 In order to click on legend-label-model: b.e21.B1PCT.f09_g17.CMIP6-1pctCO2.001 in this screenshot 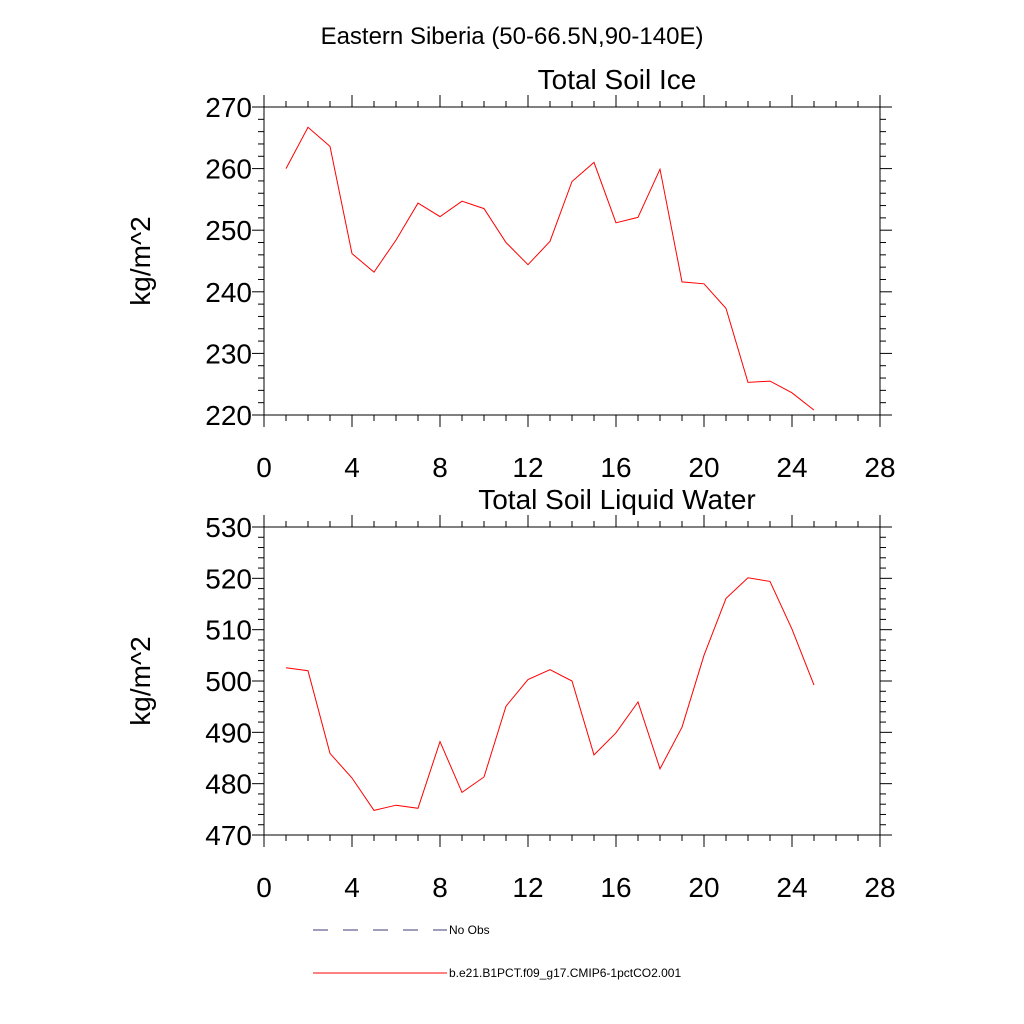, I will do `click(565, 973)`.